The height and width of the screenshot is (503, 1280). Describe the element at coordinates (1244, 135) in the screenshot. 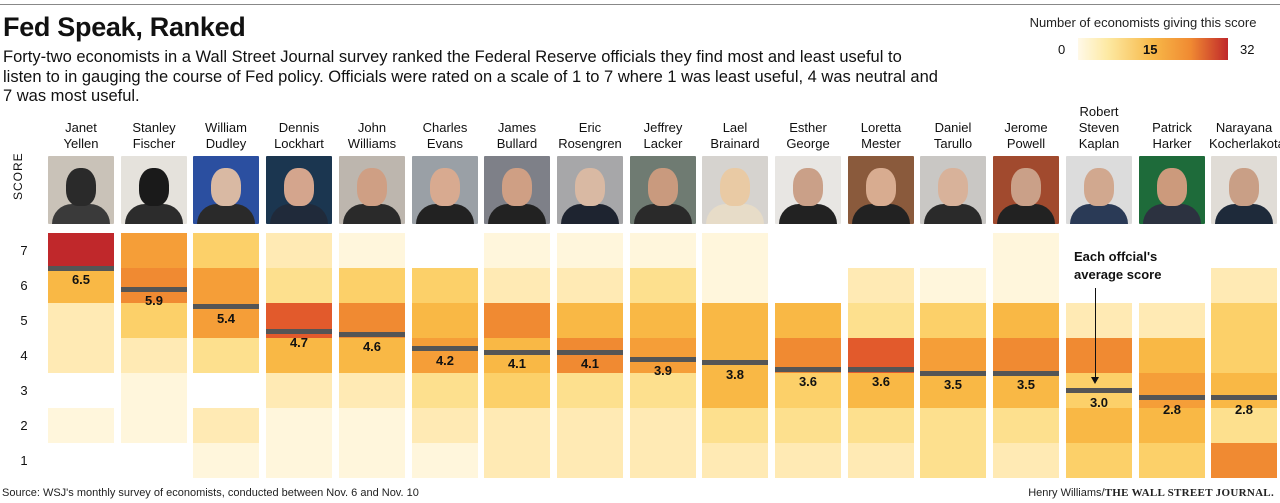

I see `official-name: Narayana Kocherlakota` at that location.